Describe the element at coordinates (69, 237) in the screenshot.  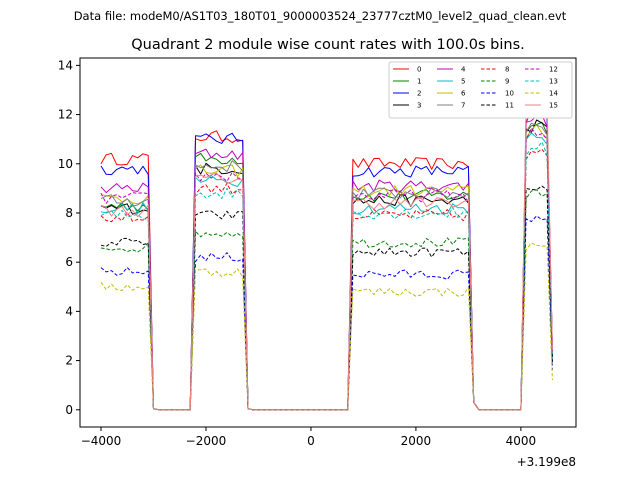
I see `y-axis: 0 2 4 6 8 10 12 14` at that location.